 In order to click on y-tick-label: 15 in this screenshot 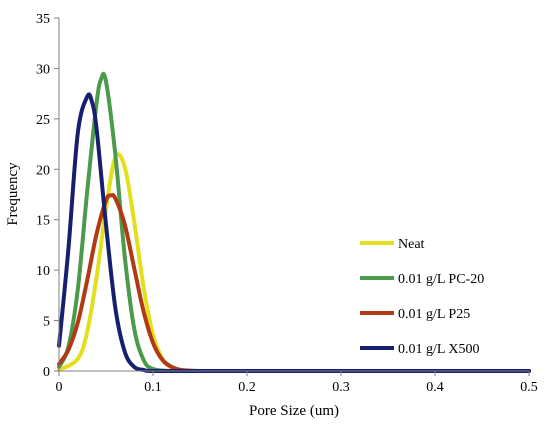, I will do `click(43, 221)`.